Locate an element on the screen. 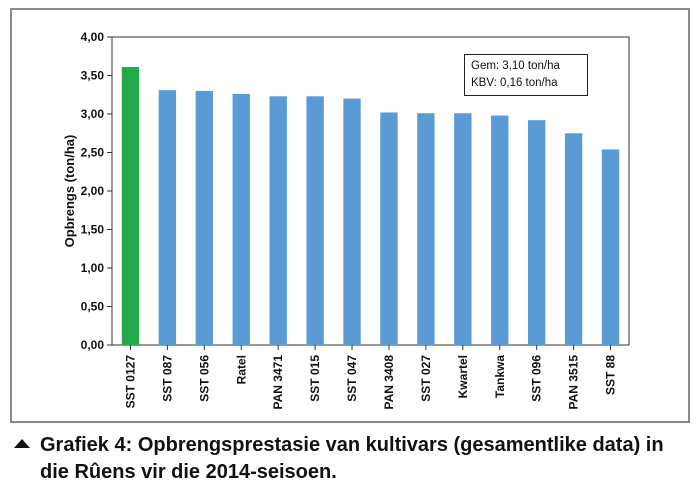  x-tick-label: SST 88 is located at coordinates (611, 375).